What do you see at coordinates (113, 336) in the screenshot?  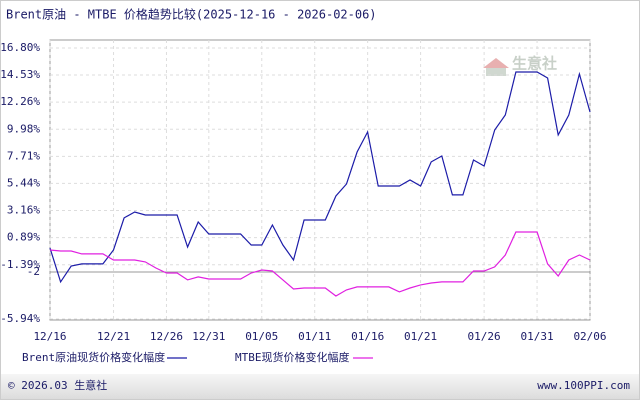 I see `x-tick-label: 12/21` at bounding box center [113, 336].